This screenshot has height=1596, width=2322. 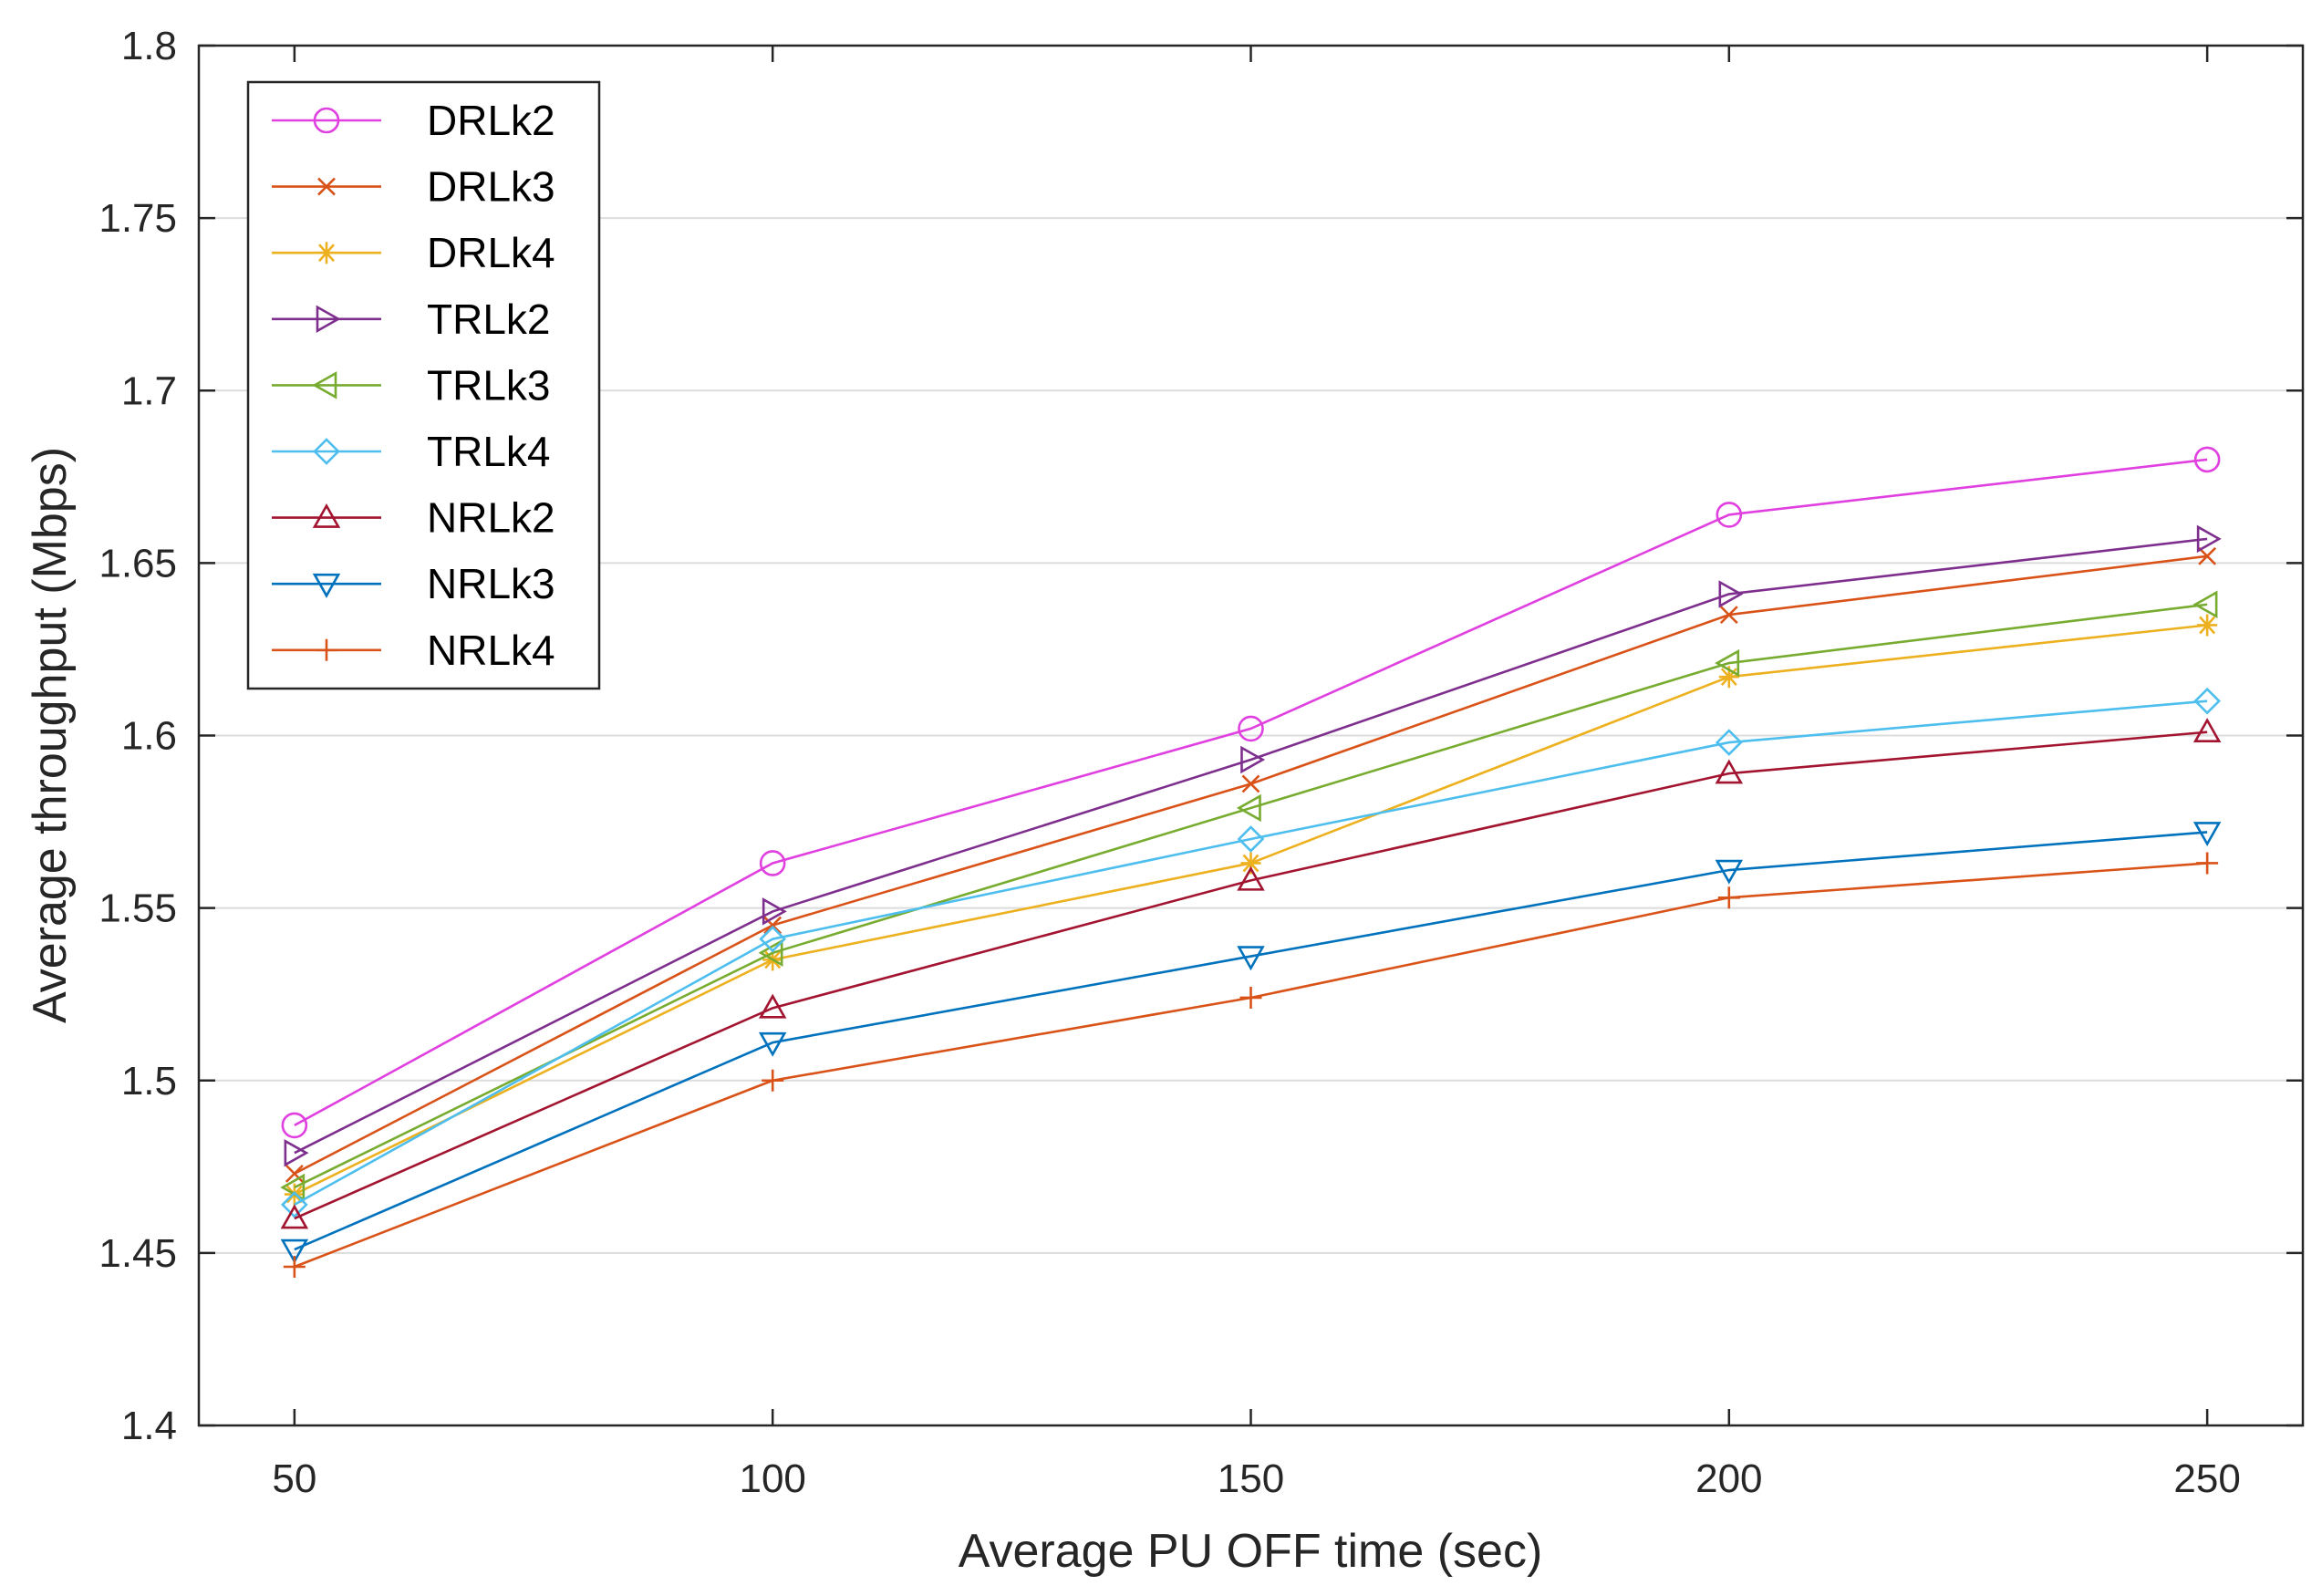 What do you see at coordinates (491, 583) in the screenshot?
I see `legend-label: NRLk3` at bounding box center [491, 583].